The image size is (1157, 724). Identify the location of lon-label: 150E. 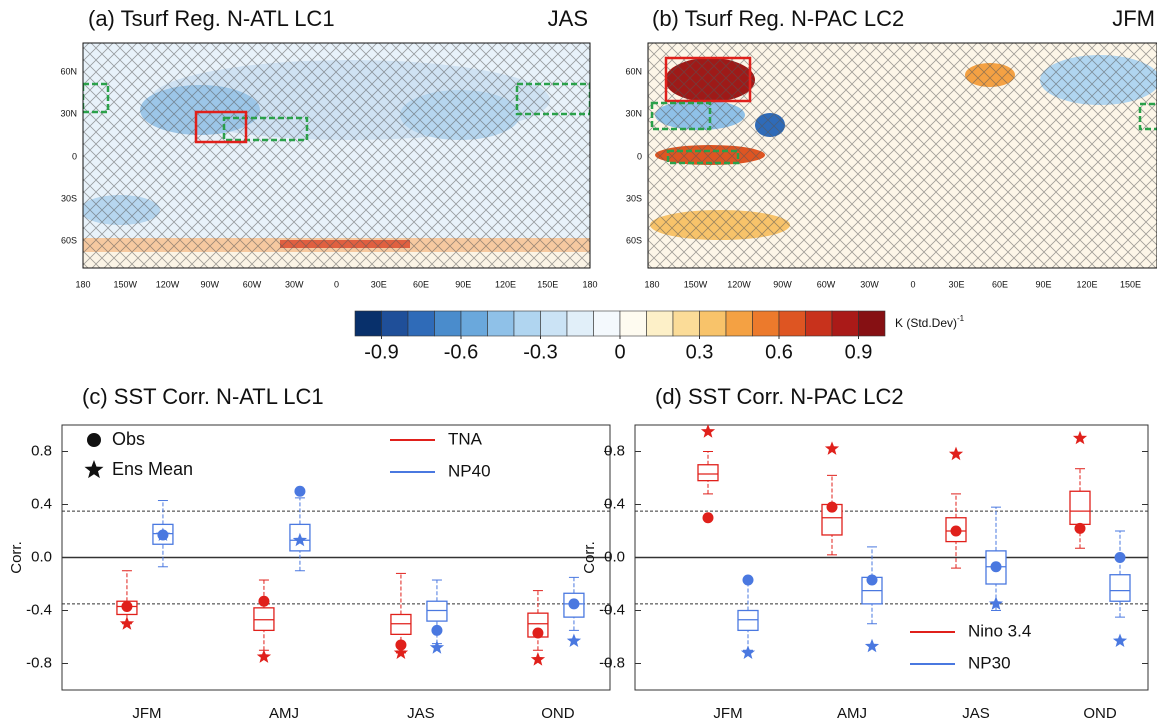
(547, 284).